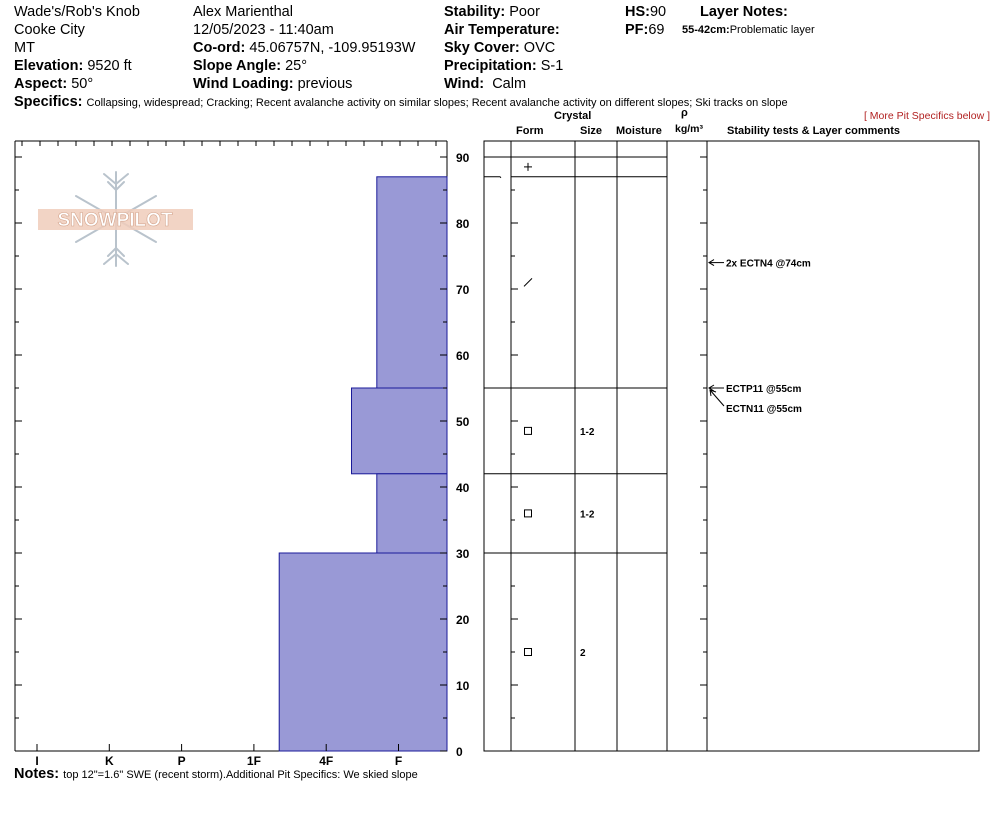  I want to click on observer-name: Alex Marienthal, so click(243, 12).